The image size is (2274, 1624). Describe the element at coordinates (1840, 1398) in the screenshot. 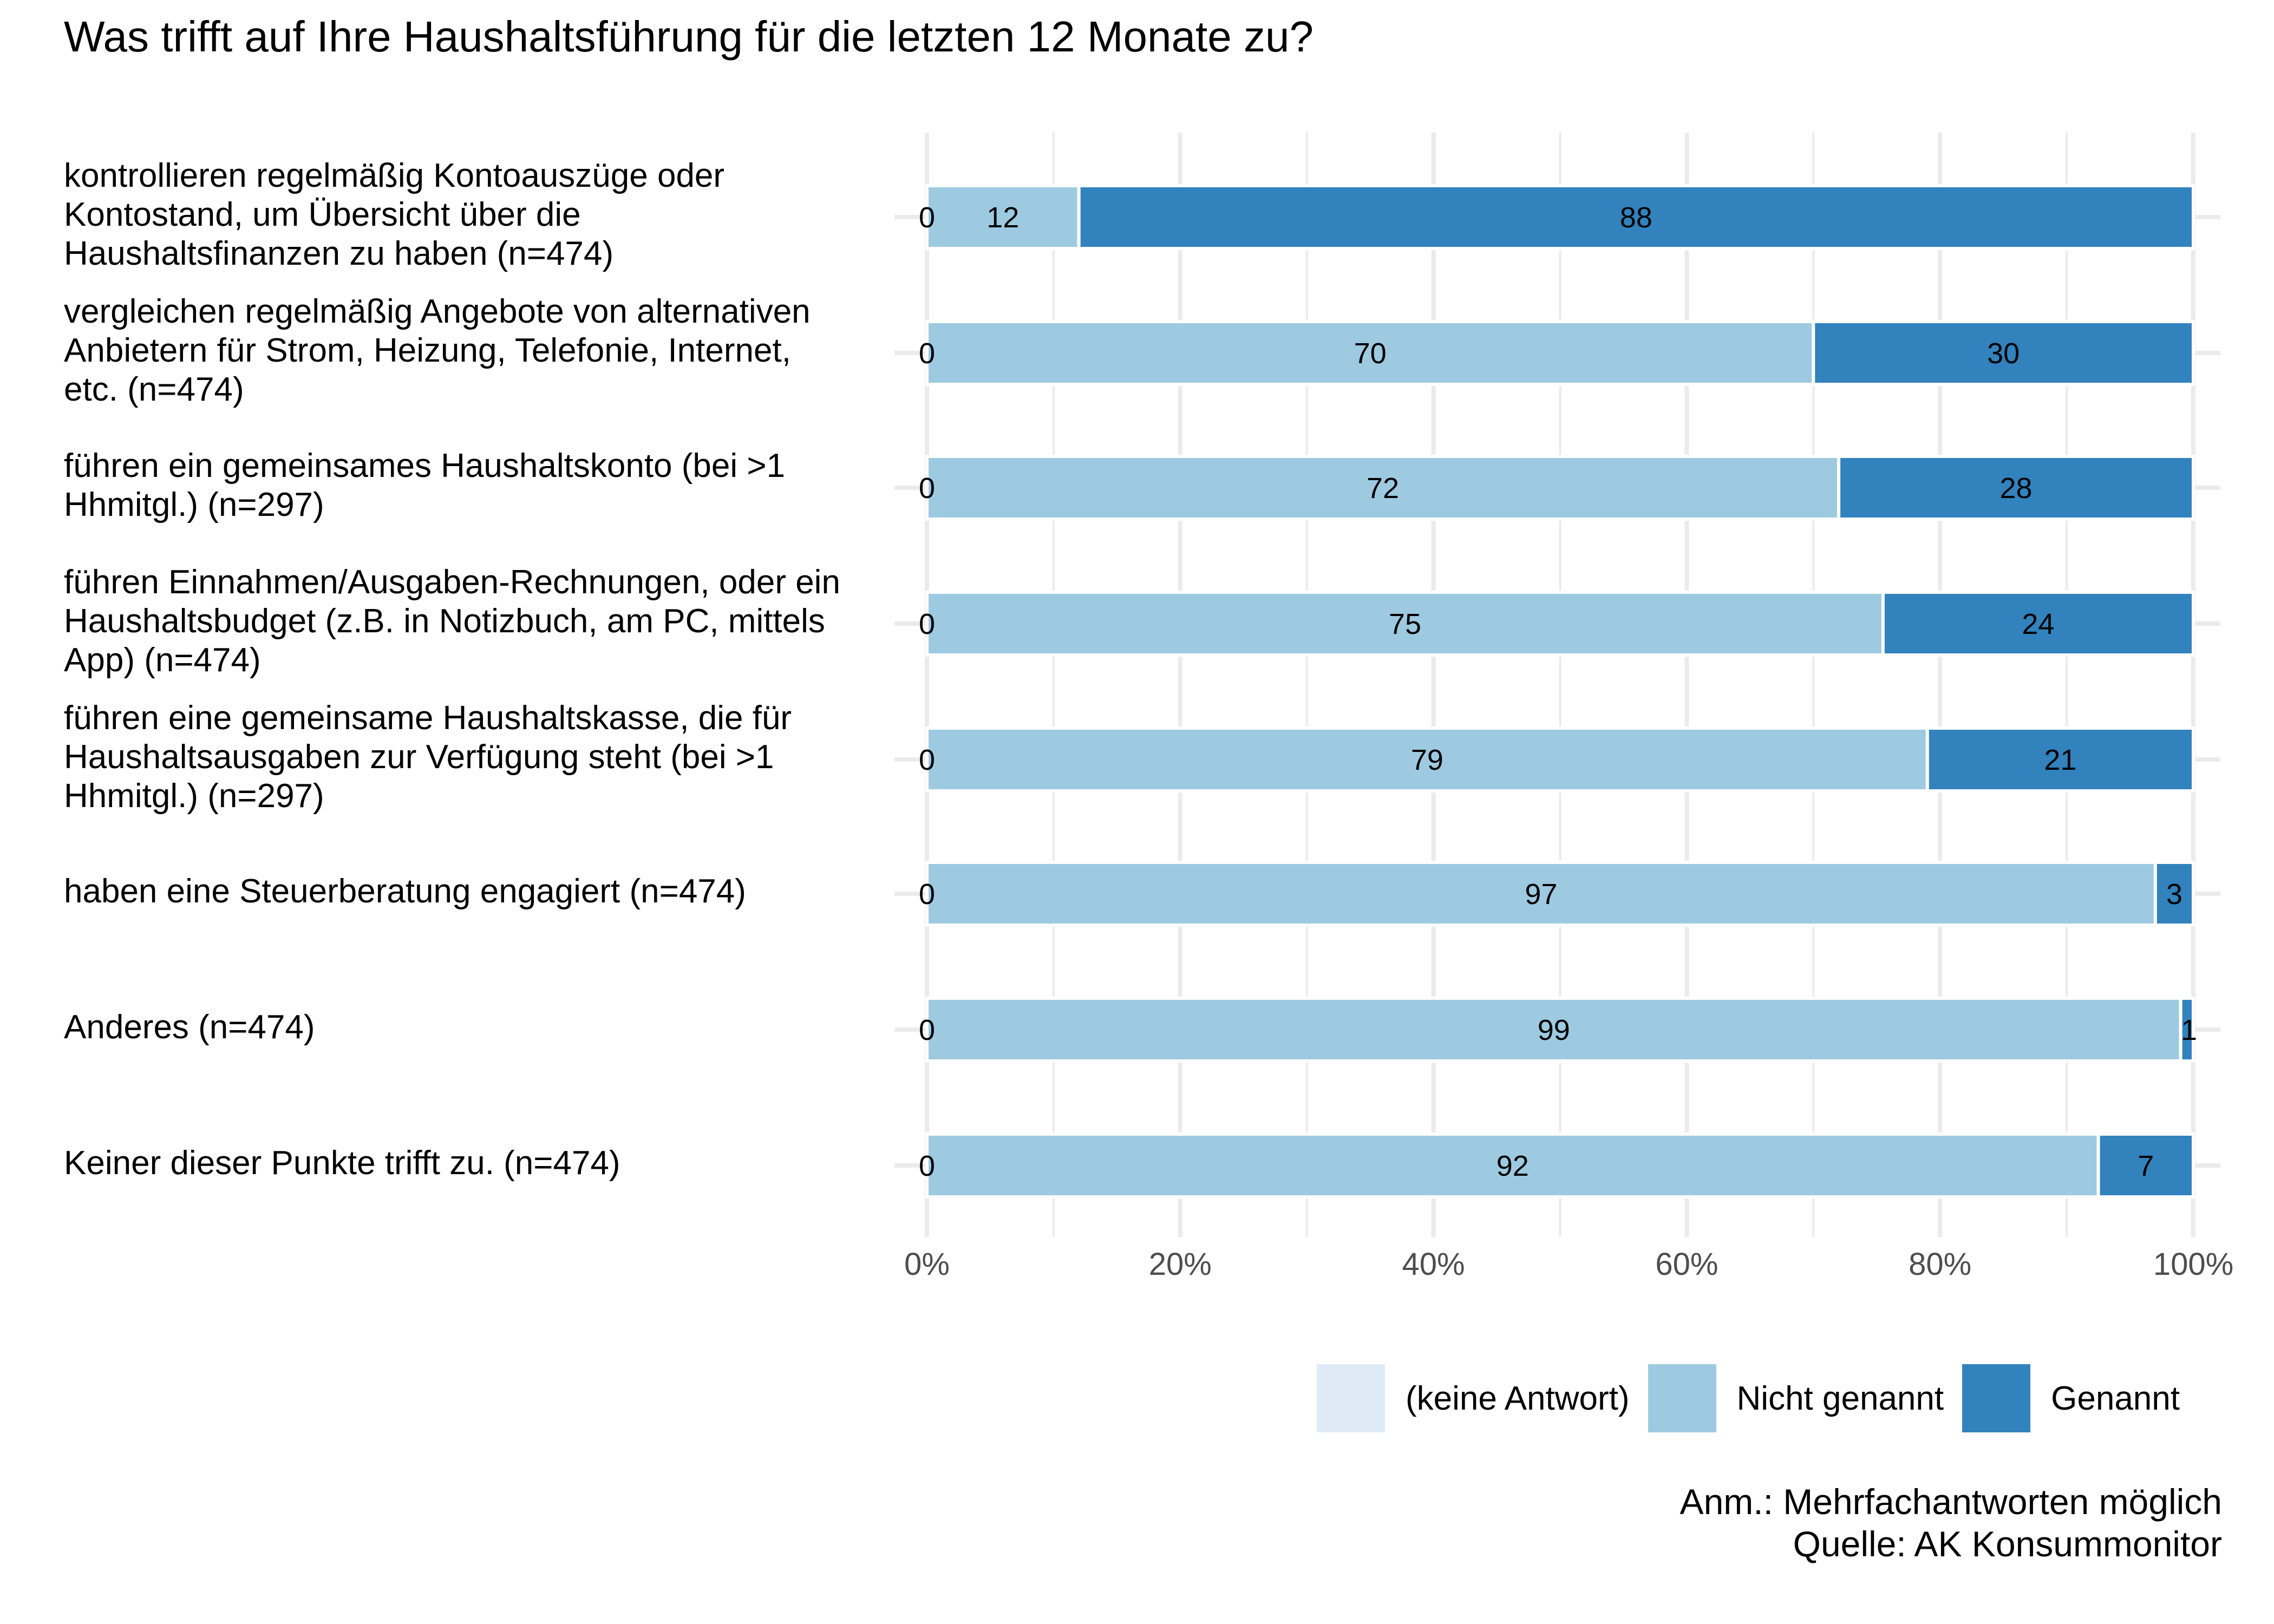

I see `legend-label: Nicht genannt` at that location.